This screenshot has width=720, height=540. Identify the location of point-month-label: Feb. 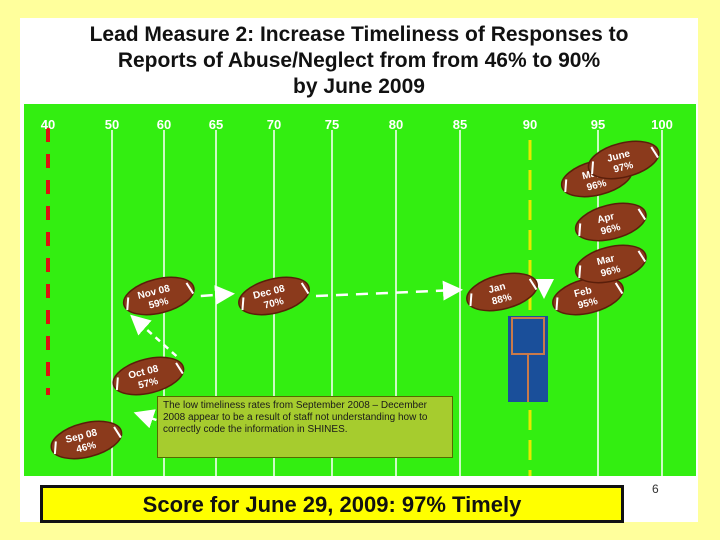
(583, 292).